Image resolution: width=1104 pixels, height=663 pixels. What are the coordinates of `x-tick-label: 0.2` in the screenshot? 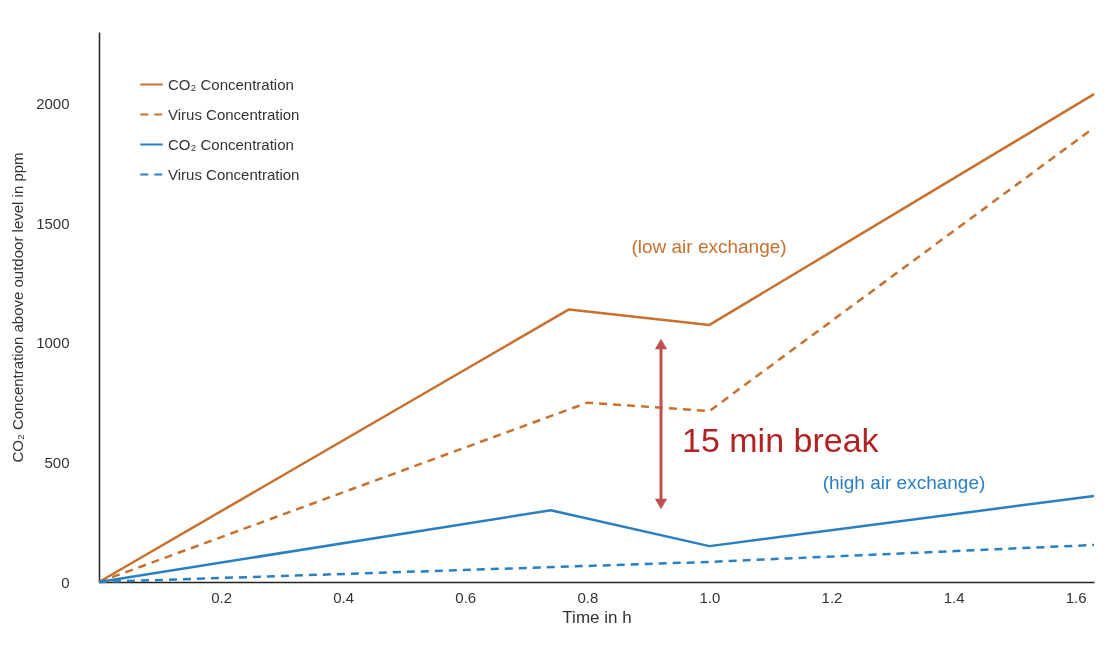 It's located at (222, 597).